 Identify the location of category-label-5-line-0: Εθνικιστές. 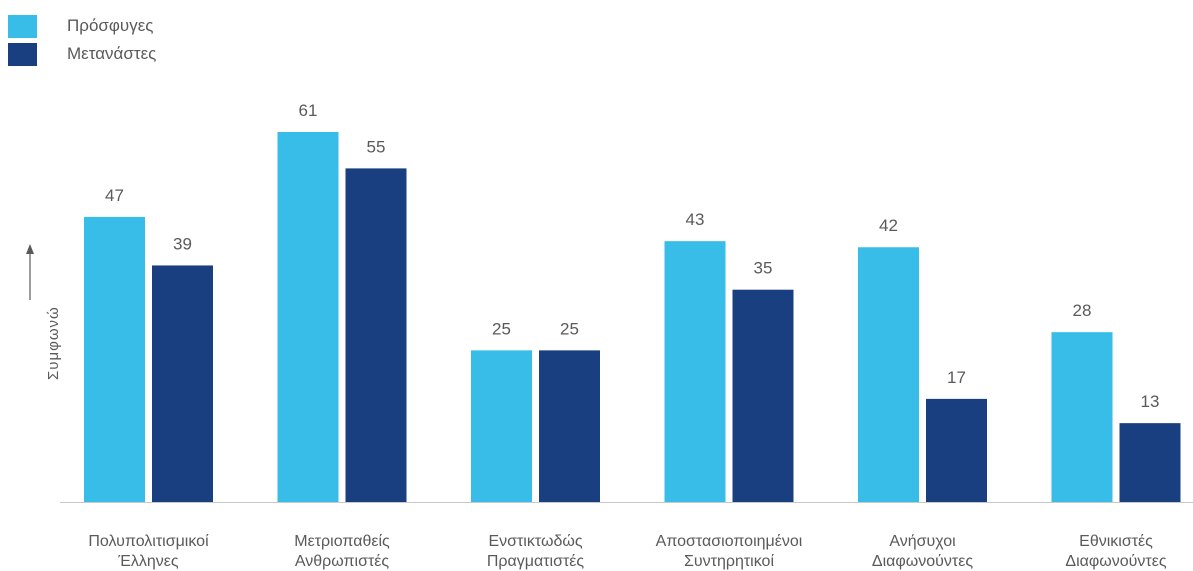
(1116, 541).